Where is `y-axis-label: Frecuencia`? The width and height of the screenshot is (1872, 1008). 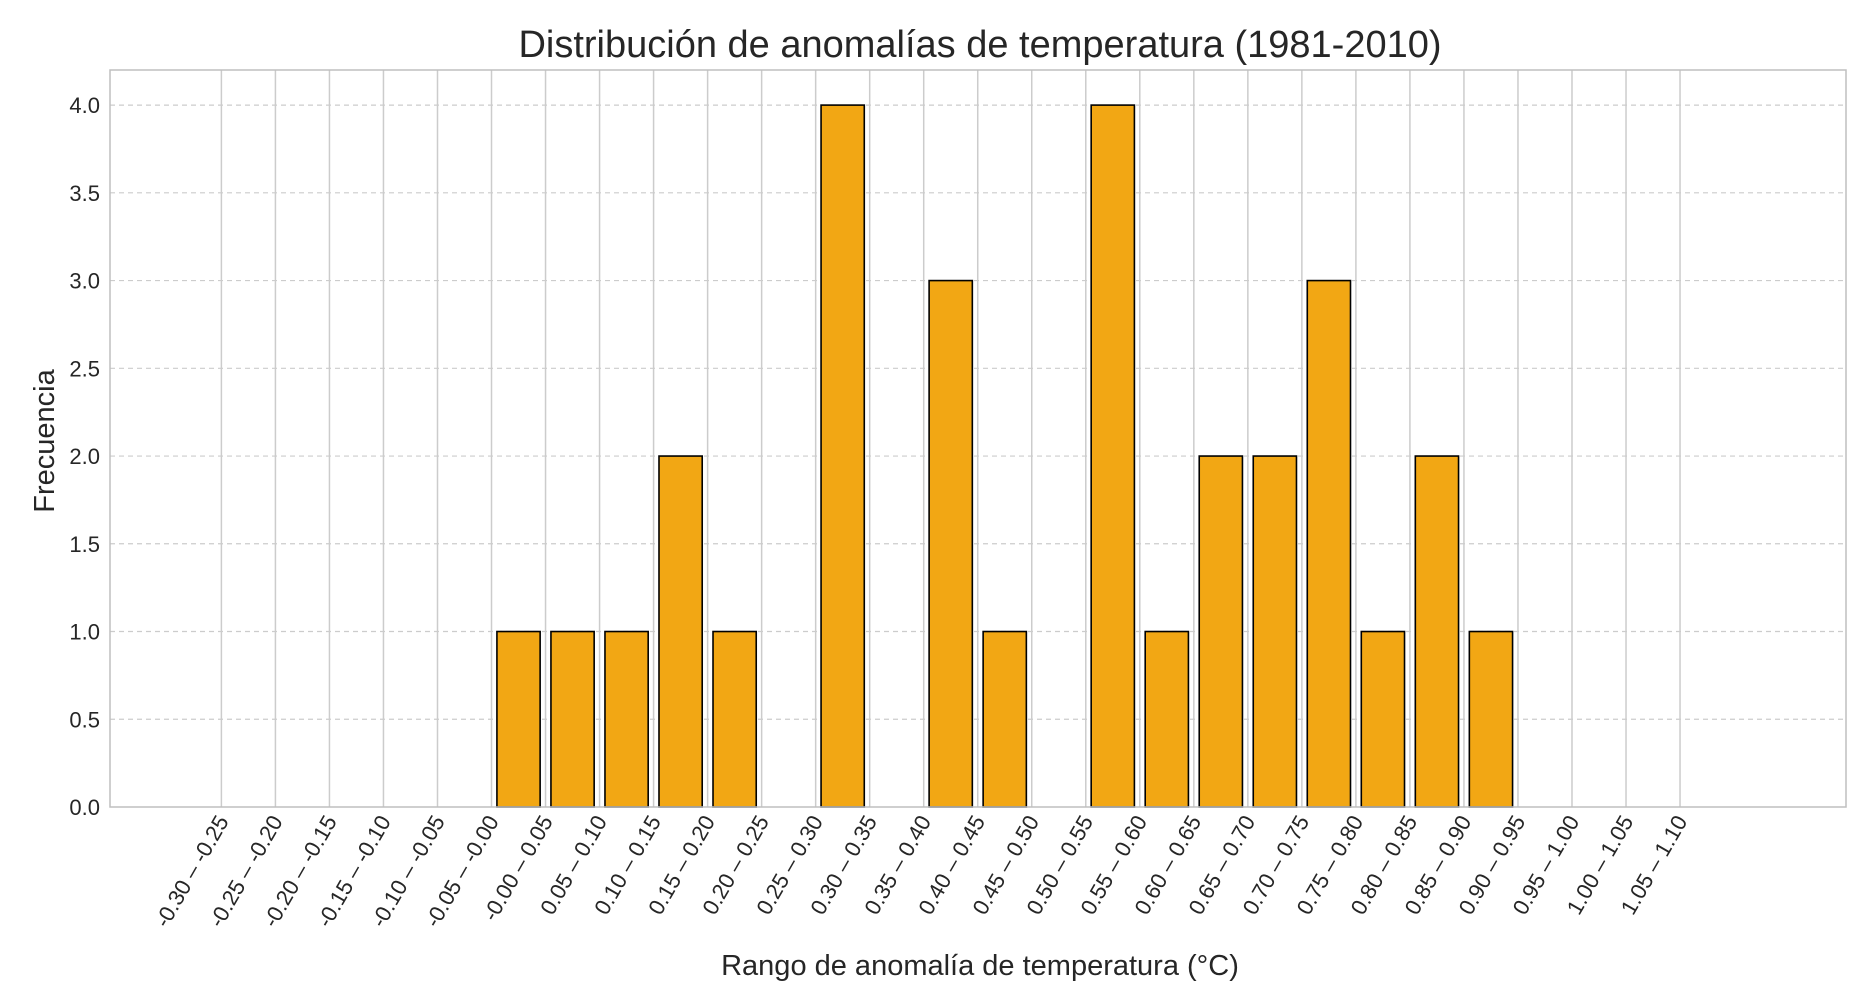
y-axis-label: Frecuencia is located at coordinates (45, 440).